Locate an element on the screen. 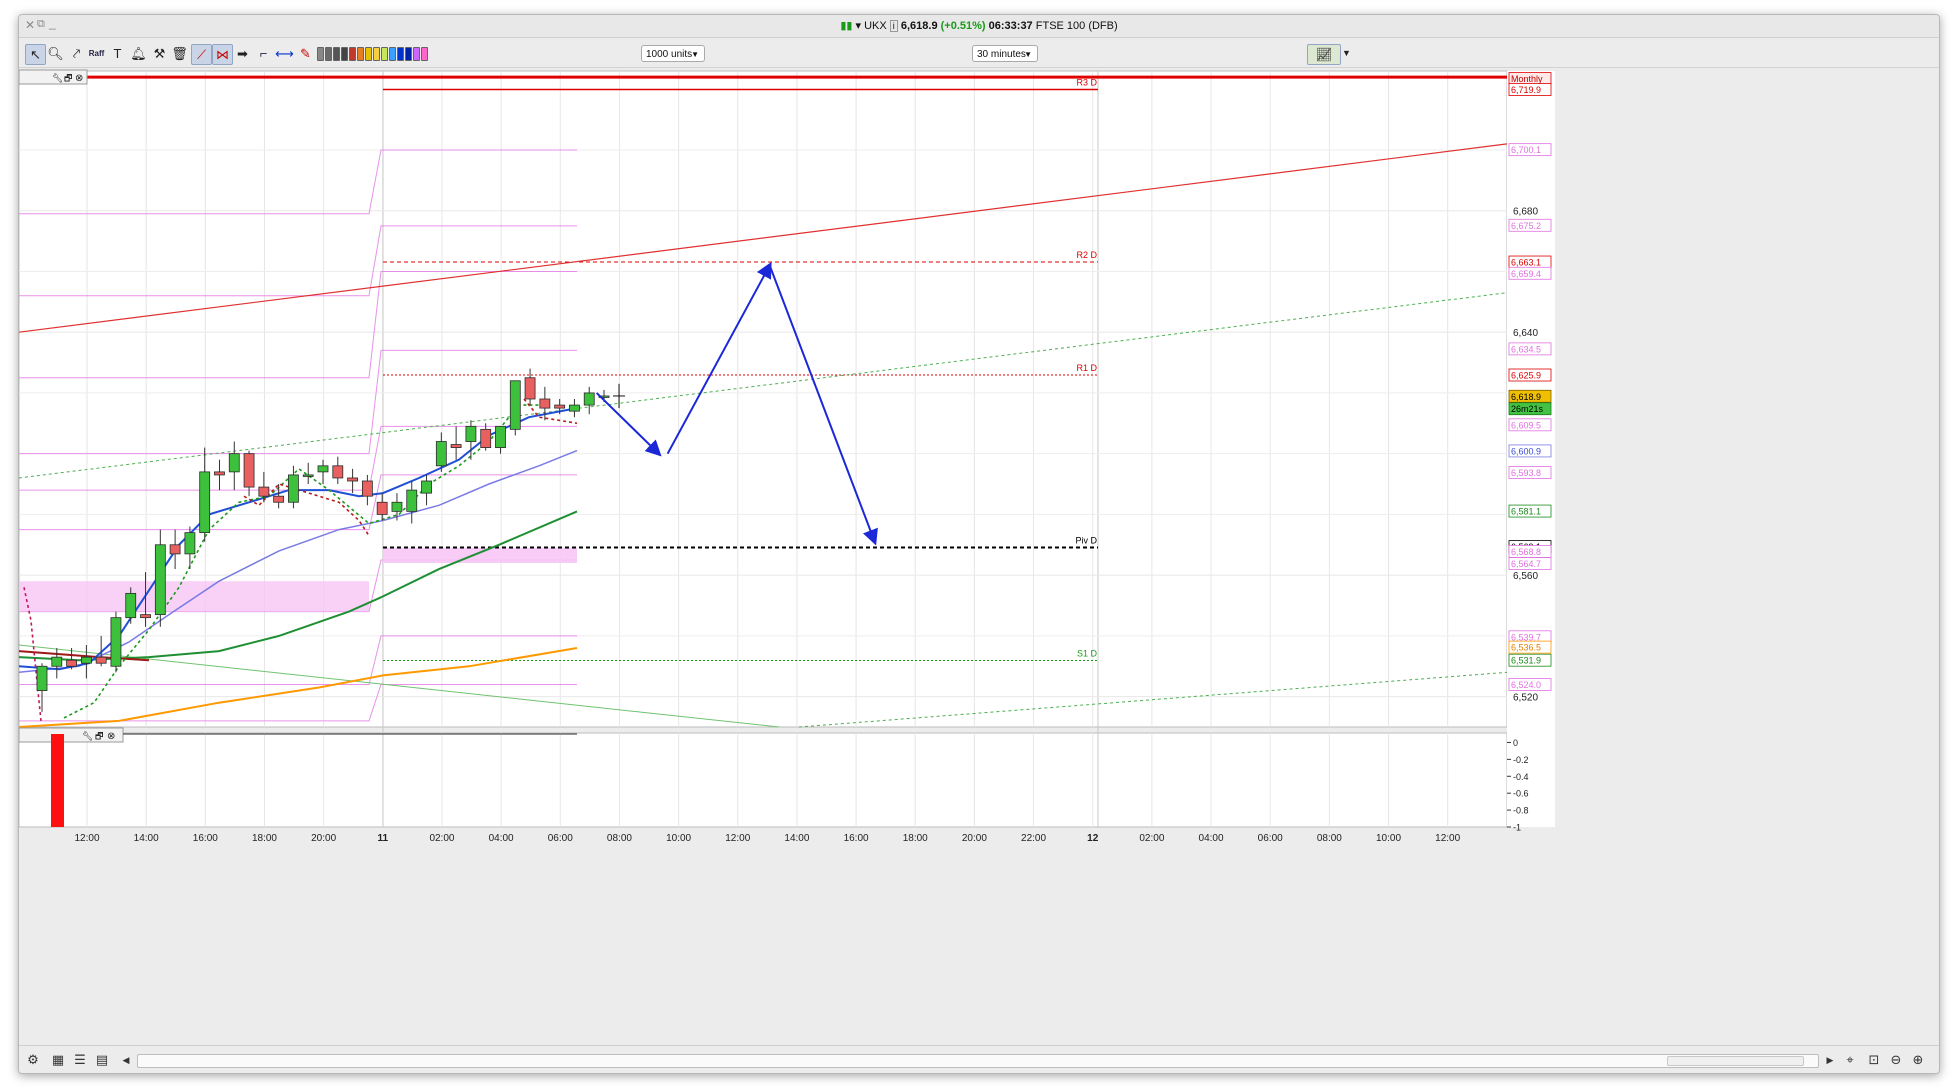 The image size is (1954, 1091). calendar-icon: ▦ is located at coordinates (58, 1059).